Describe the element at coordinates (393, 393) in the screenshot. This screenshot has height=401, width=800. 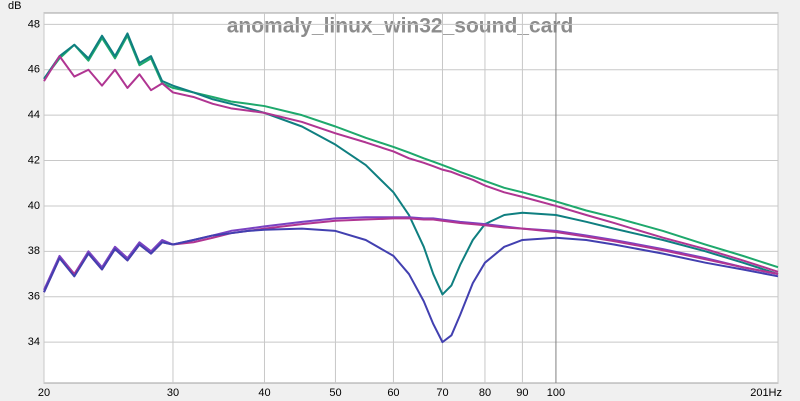
I see `x-tick-label: 60` at that location.